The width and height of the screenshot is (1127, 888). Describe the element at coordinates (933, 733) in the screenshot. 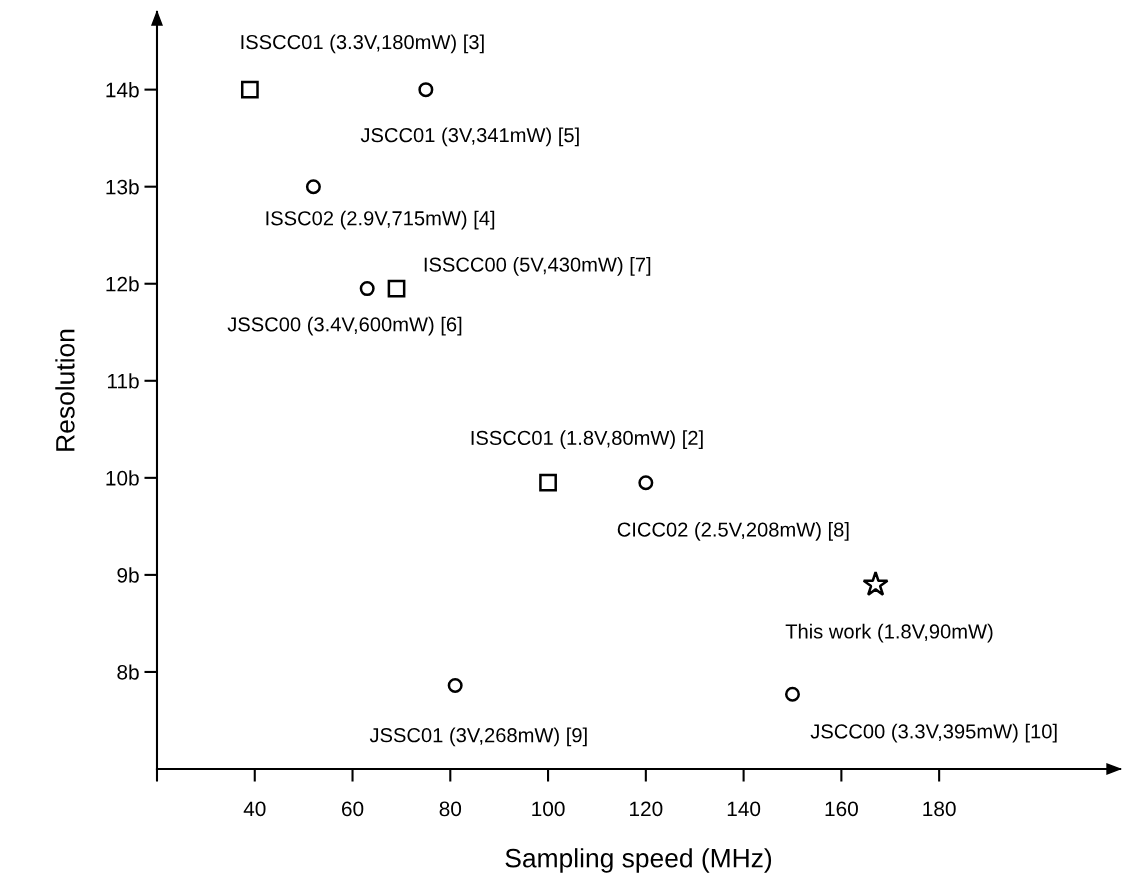

I see `annotation: JSCC00 (3.3V,395mW) [10]` at that location.